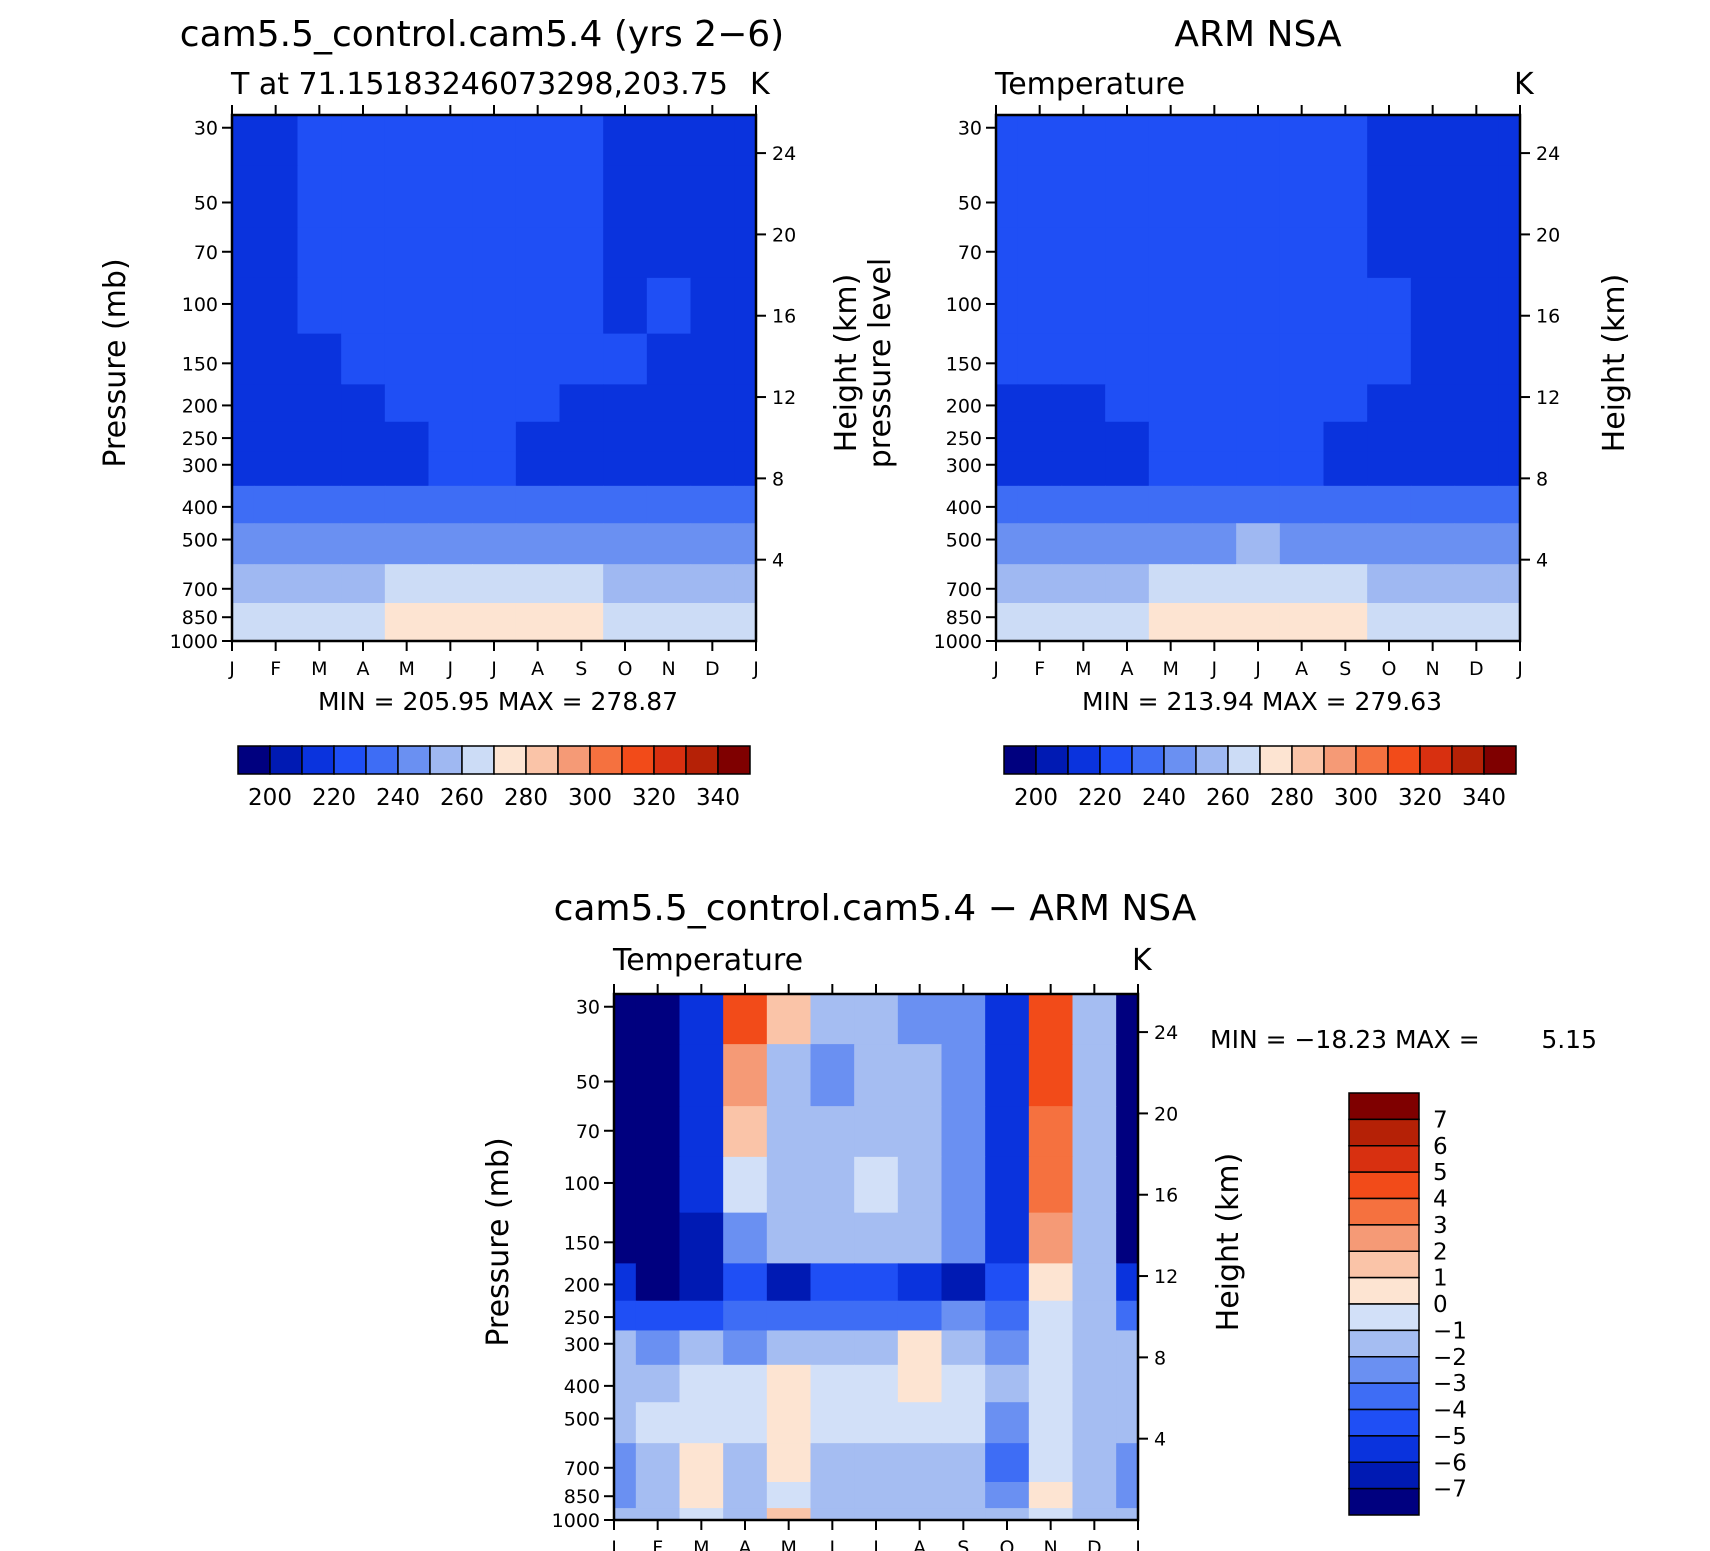 The height and width of the screenshot is (1551, 1710). Describe the element at coordinates (582, 1243) in the screenshot. I see `y-tick-label: 150` at that location.